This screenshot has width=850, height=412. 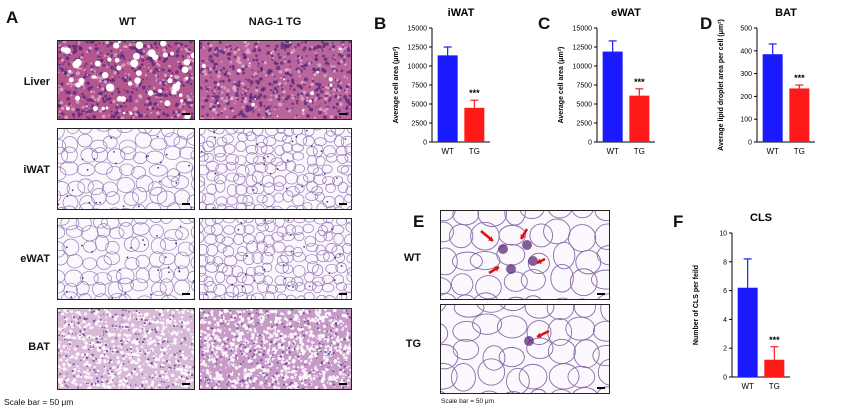 What do you see at coordinates (412, 258) in the screenshot?
I see `panel-e-row-label-wt: WT` at bounding box center [412, 258].